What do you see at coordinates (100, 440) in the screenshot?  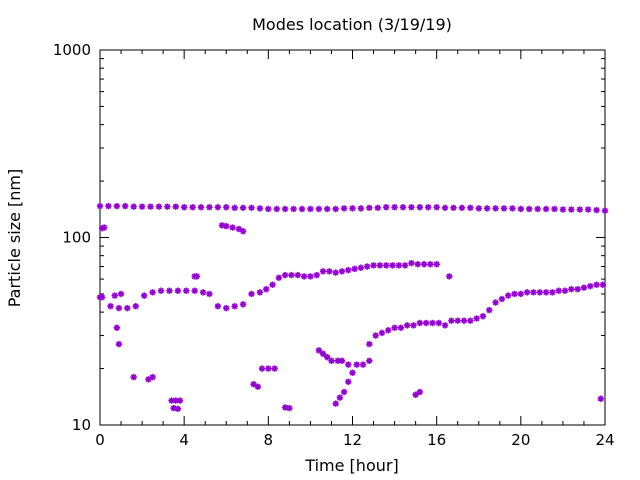 I see `x-tick-label: 0` at bounding box center [100, 440].